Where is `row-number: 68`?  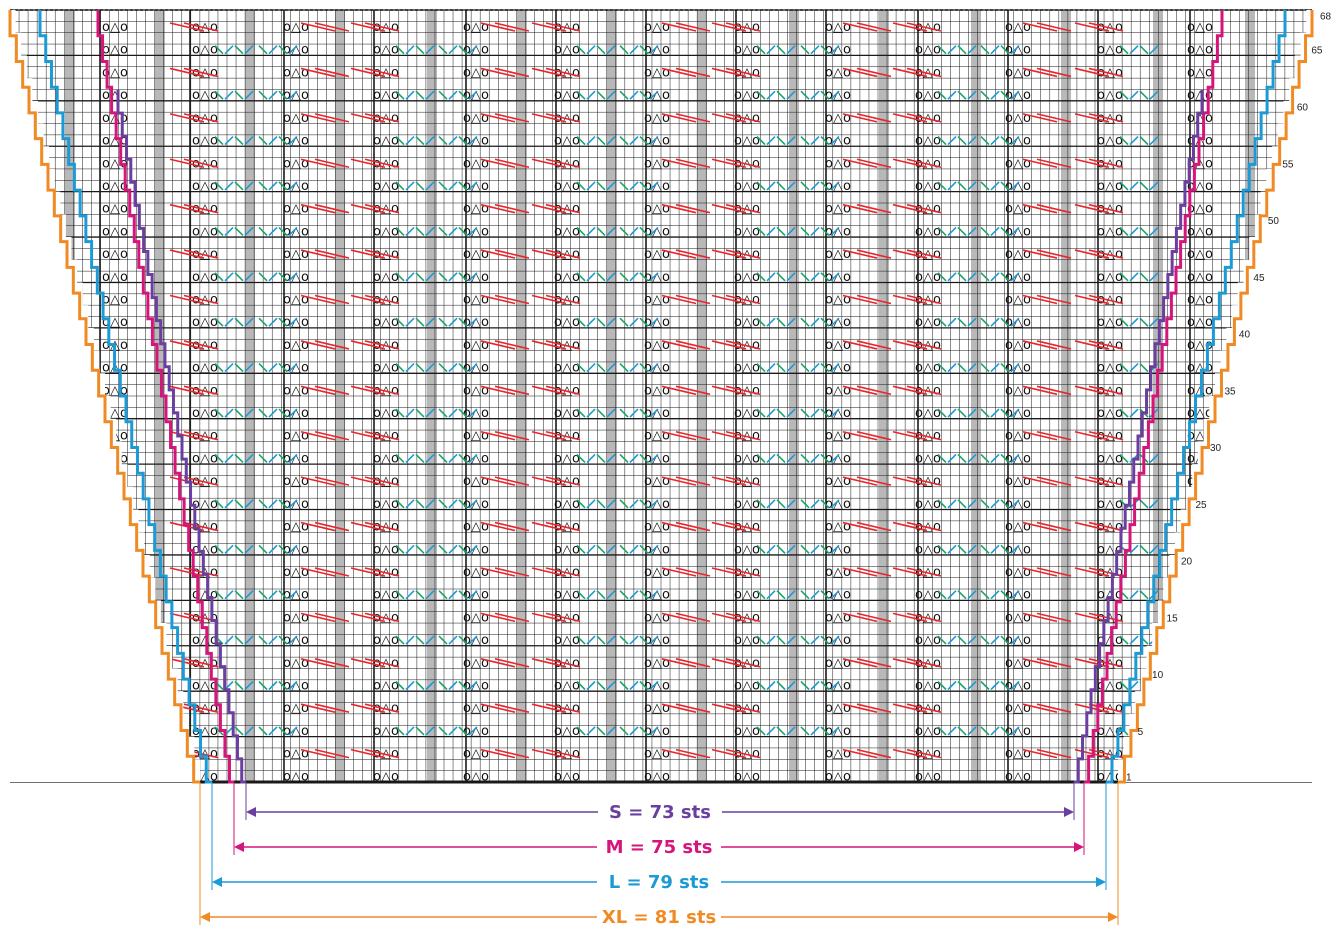 row-number: 68 is located at coordinates (1326, 17).